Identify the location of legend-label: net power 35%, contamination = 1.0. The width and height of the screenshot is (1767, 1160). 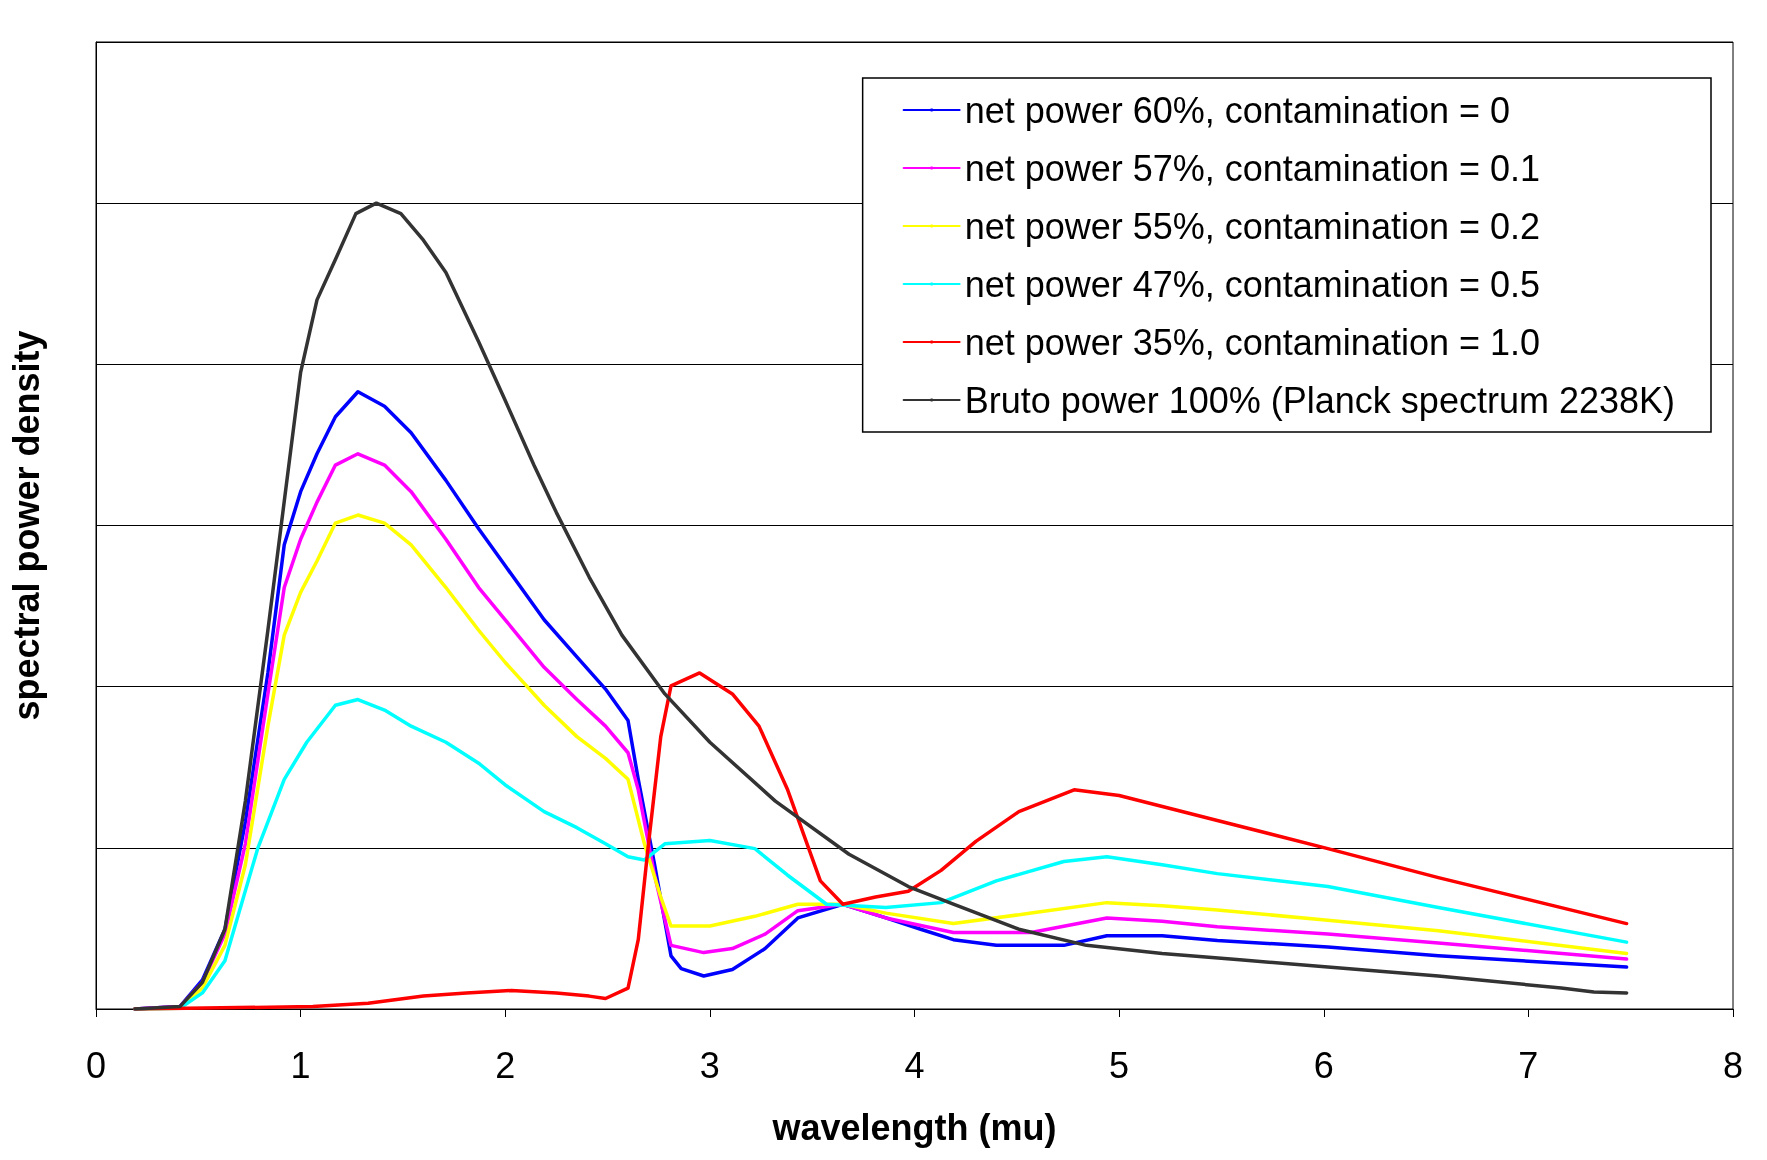
(1252, 342).